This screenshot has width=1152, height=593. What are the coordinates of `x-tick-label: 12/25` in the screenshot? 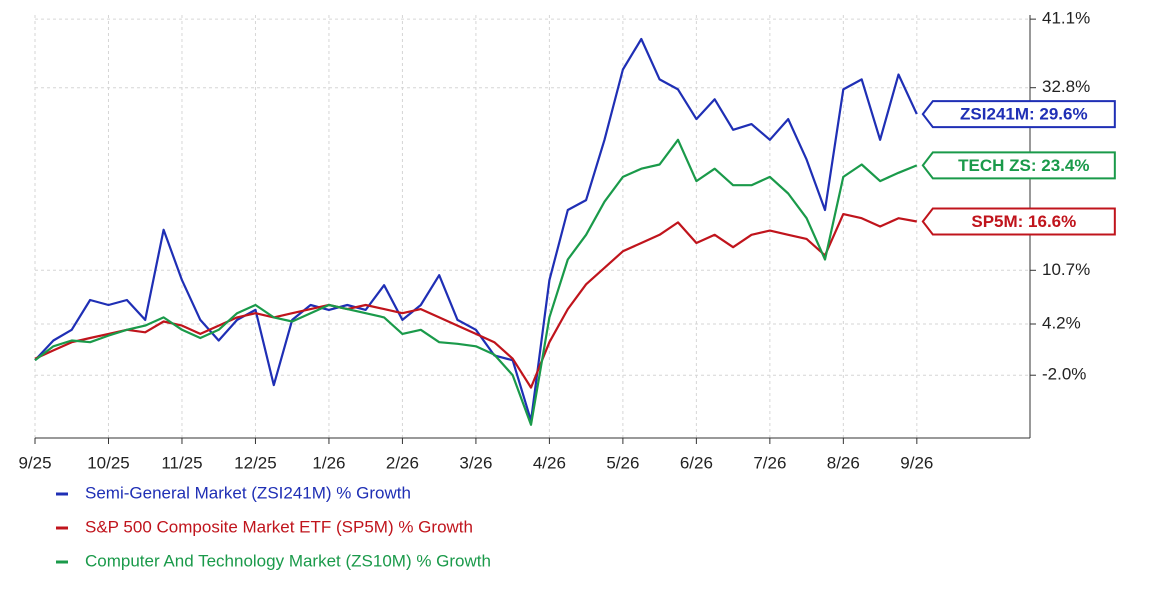 It's located at (255, 462).